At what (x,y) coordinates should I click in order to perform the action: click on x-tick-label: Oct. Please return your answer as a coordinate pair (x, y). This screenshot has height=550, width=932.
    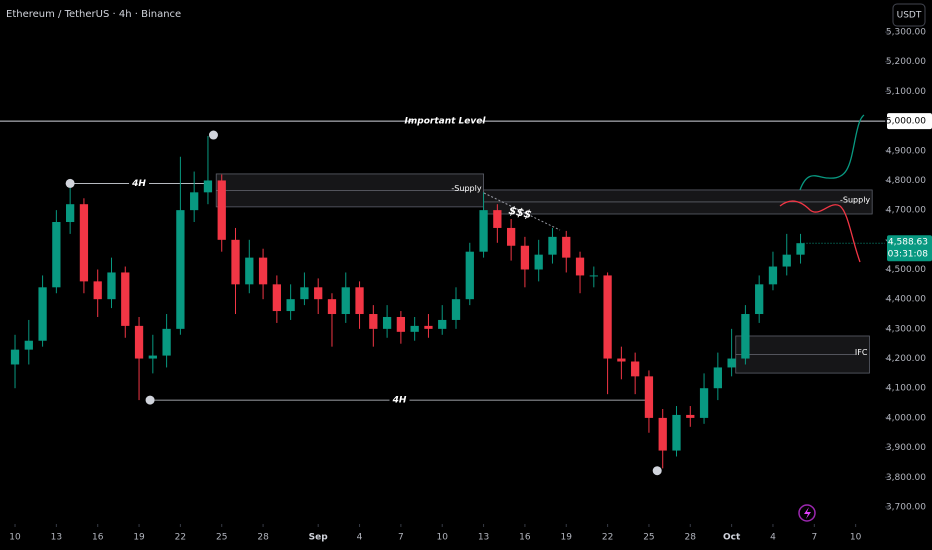
    Looking at the image, I should click on (732, 538).